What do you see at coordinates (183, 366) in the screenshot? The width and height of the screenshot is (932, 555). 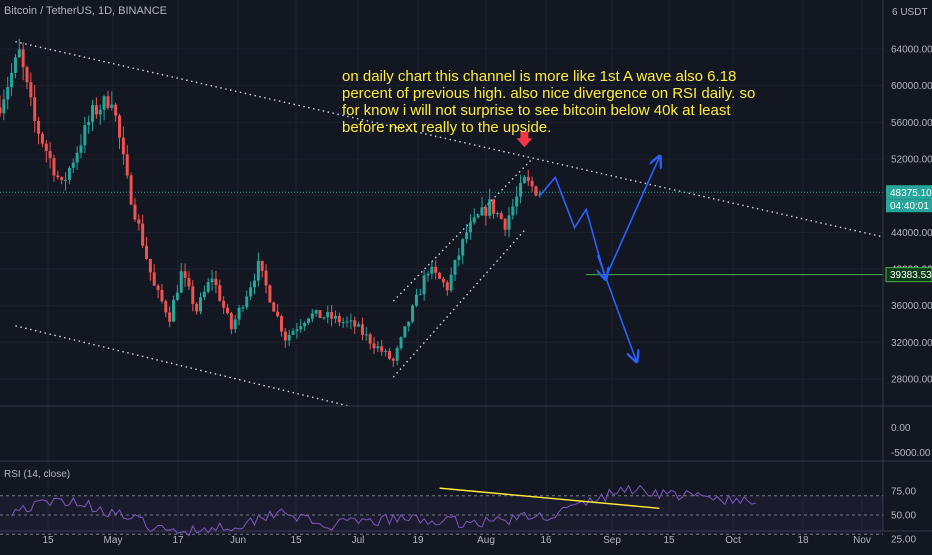 I see `lower-trendline` at bounding box center [183, 366].